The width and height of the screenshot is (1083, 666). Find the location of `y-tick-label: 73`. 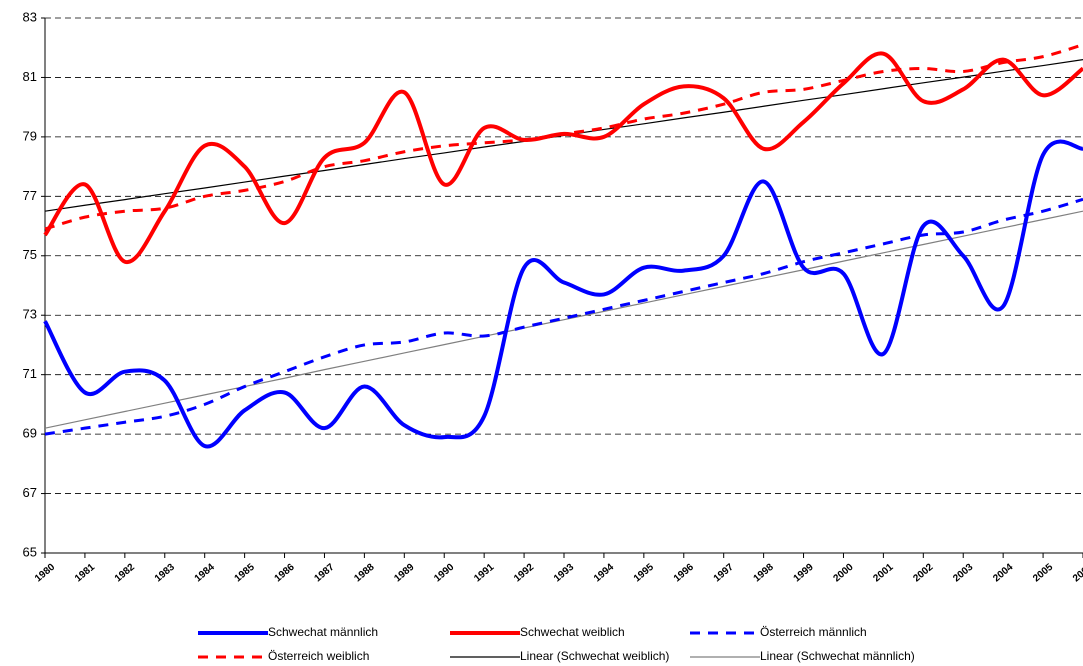

y-tick-label: 73 is located at coordinates (30, 314).